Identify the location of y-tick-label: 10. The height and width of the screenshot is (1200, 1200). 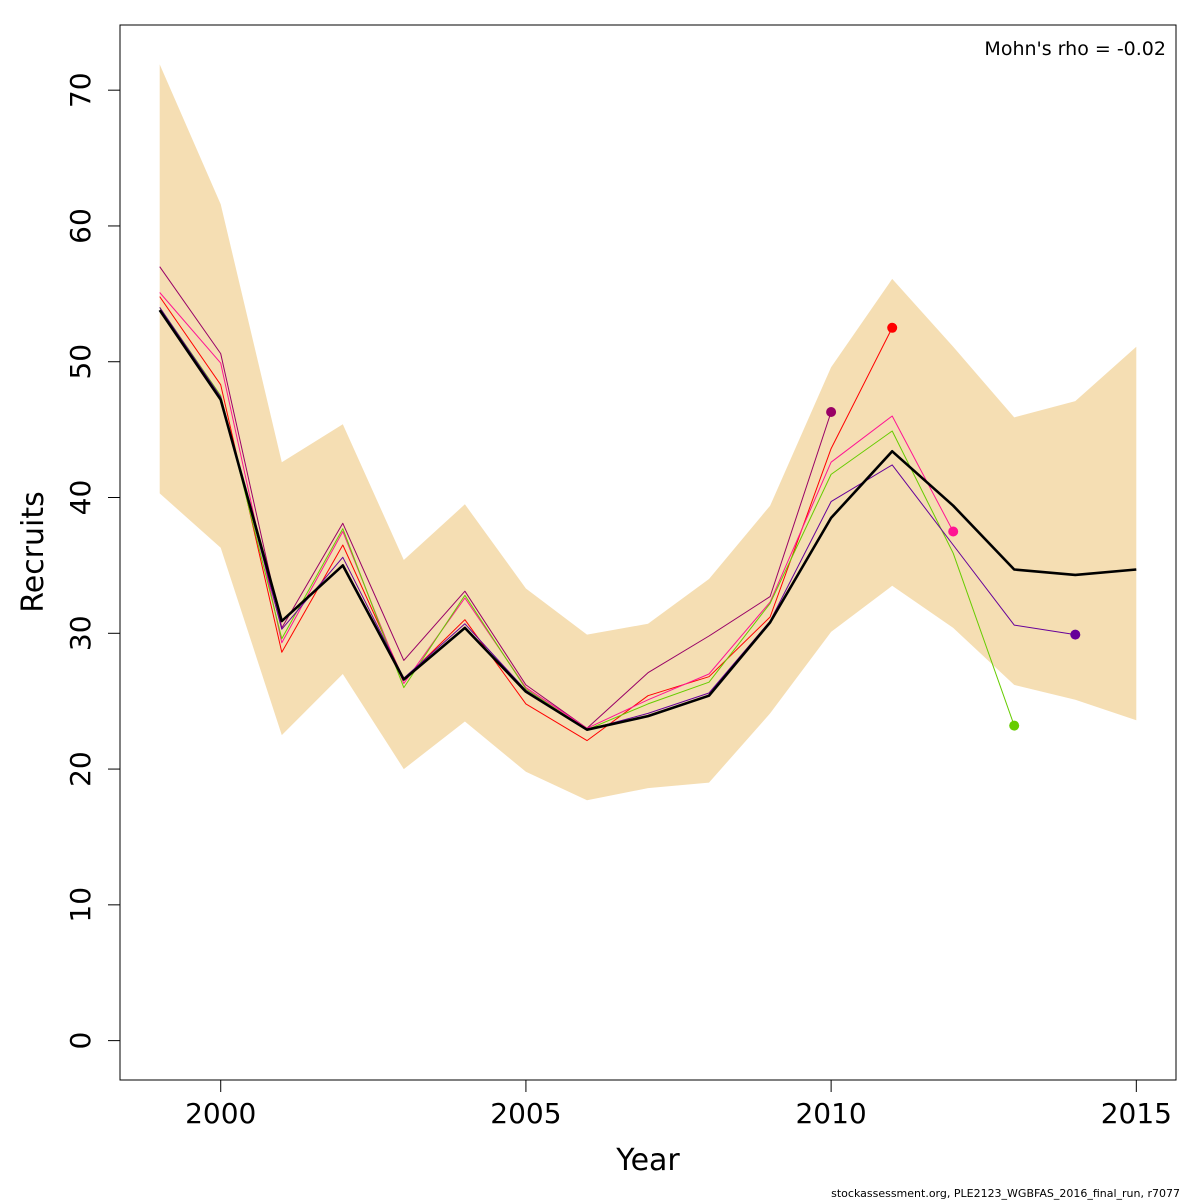
(80, 905).